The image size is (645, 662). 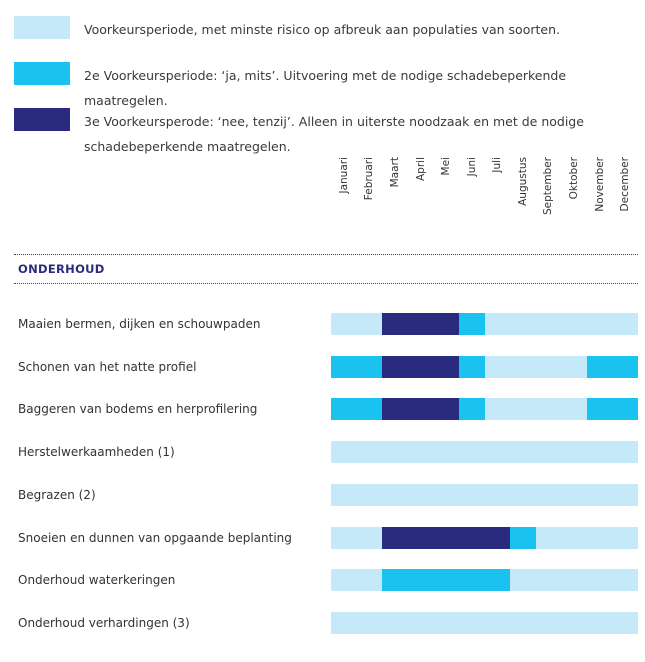 I want to click on month-label-december: December, so click(x=625, y=184).